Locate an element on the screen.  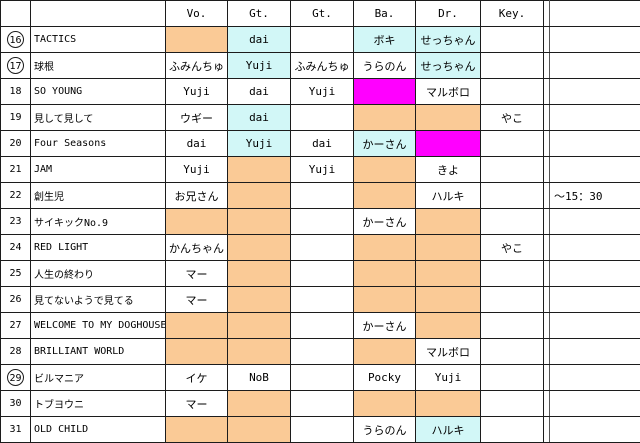
row-number-cell: 26 is located at coordinates (15, 299).